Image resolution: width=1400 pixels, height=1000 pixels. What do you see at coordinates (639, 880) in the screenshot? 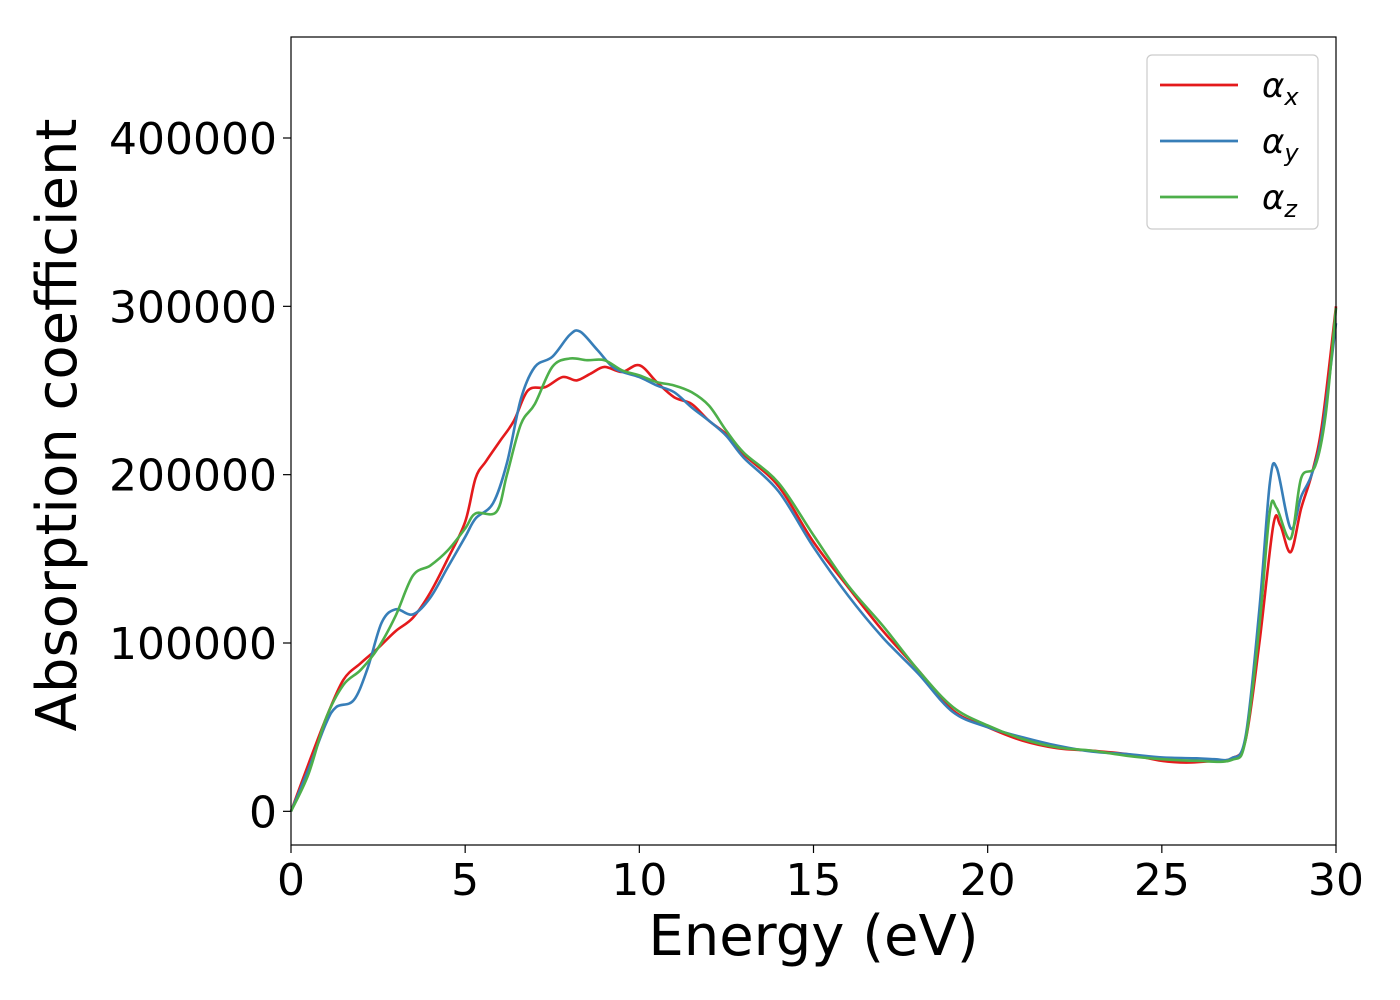
I see `x-tick-label: 10` at bounding box center [639, 880].